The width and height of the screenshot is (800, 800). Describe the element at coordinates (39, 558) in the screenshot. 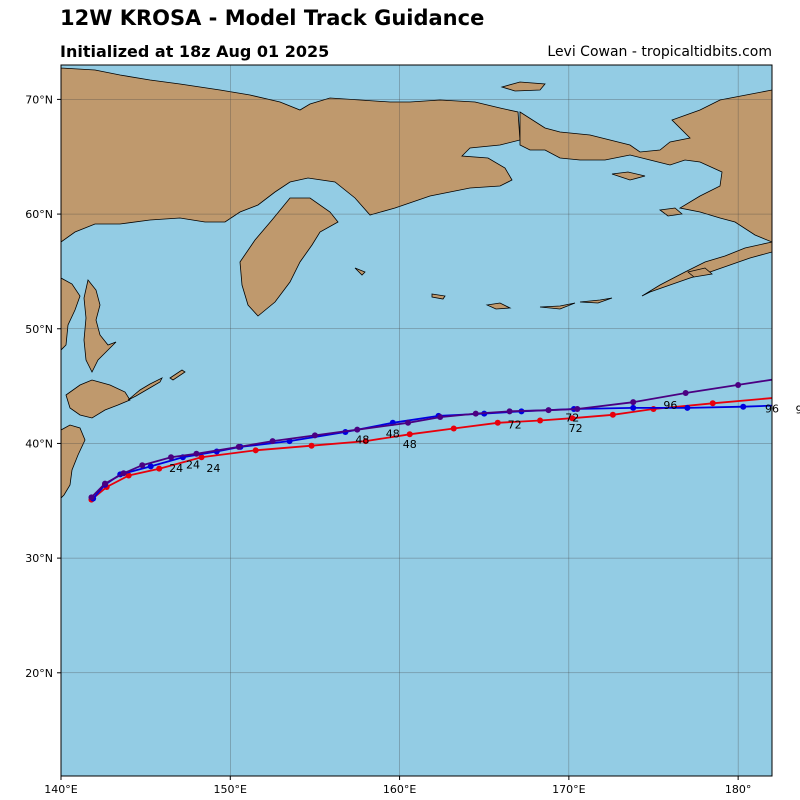

I see `y-tick-label: 30°N` at that location.